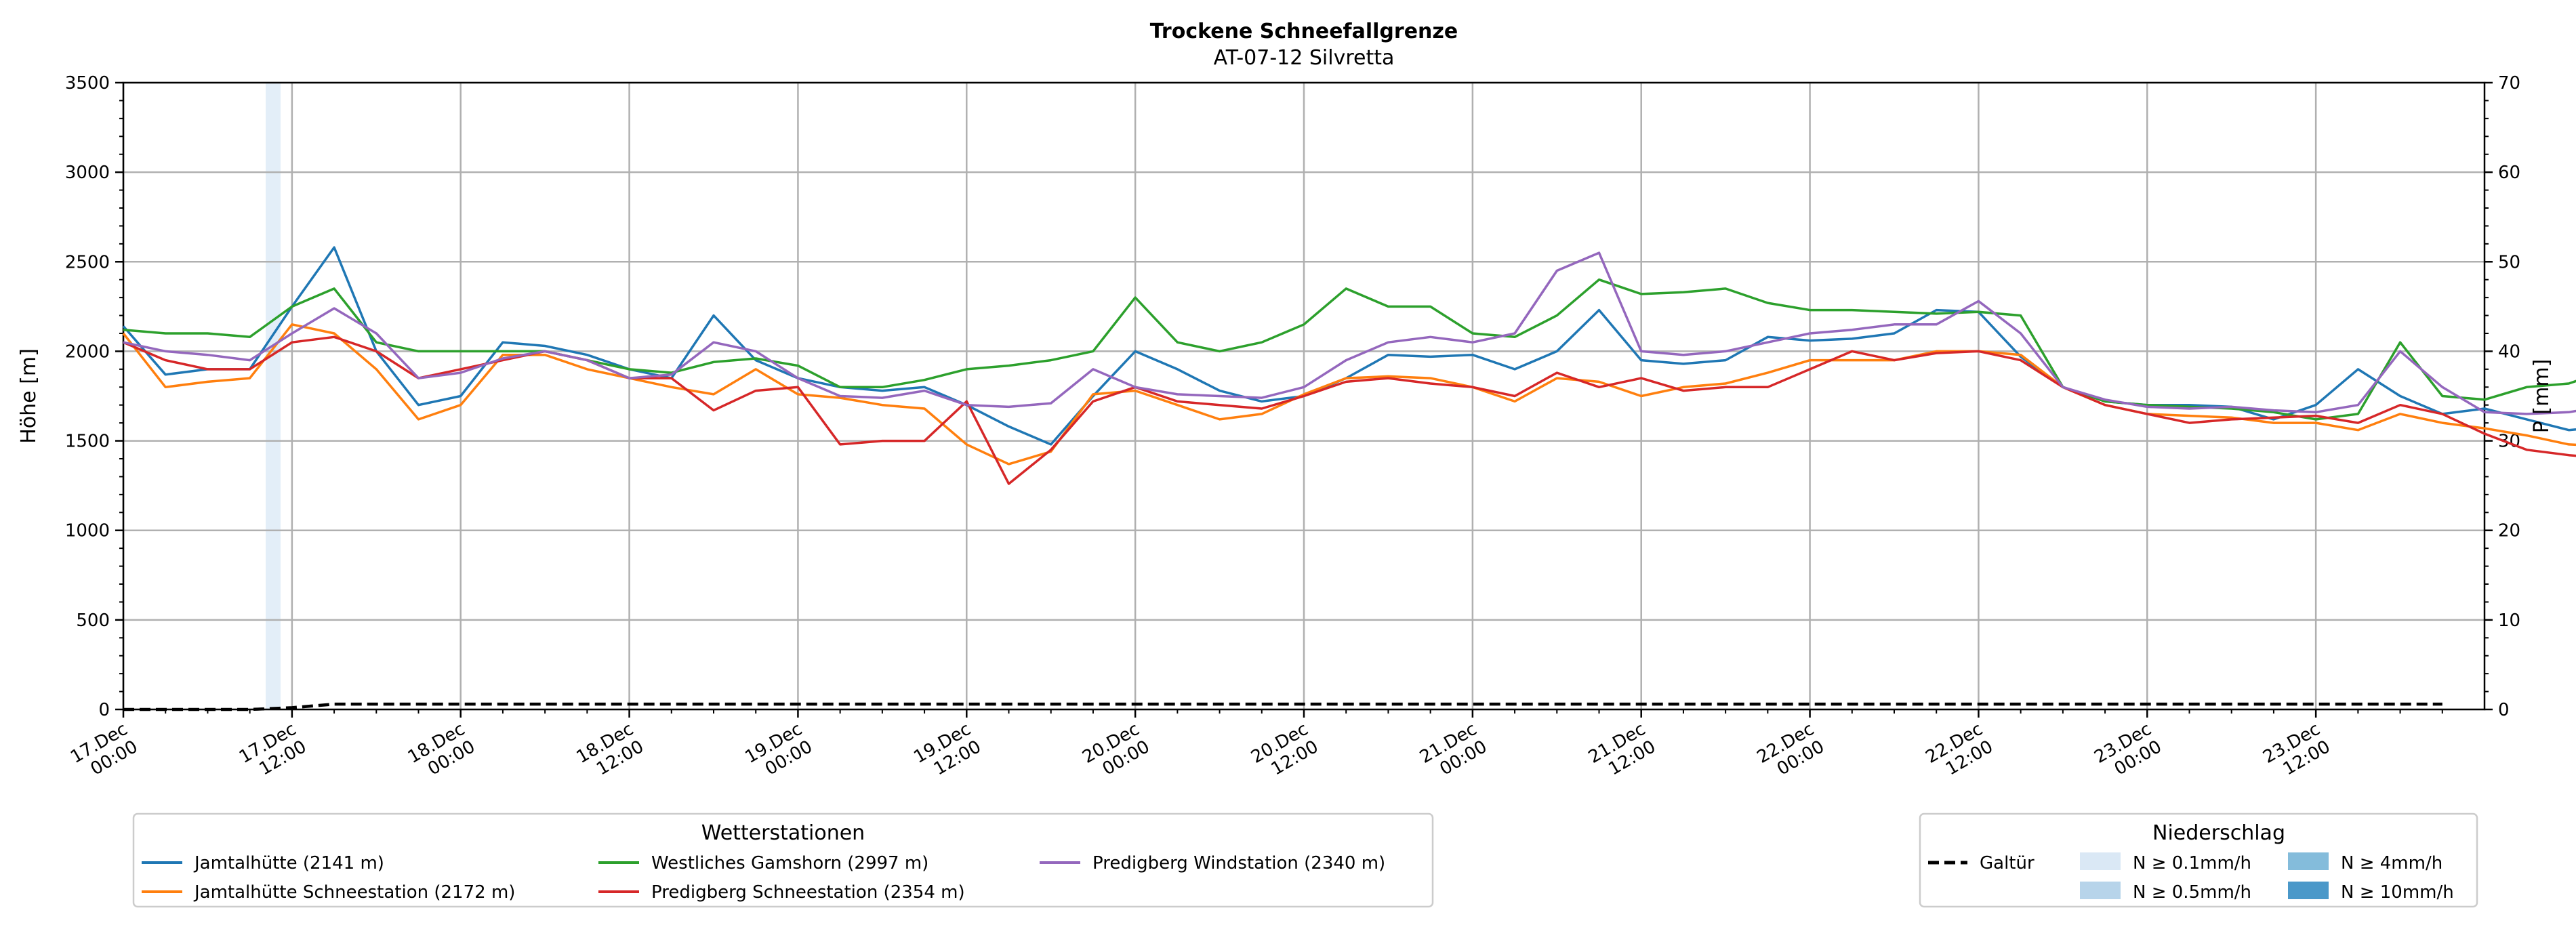 This screenshot has height=929, width=2576. What do you see at coordinates (288, 863) in the screenshot?
I see `legend-item-label: Jamtalhütte (2141 m)` at bounding box center [288, 863].